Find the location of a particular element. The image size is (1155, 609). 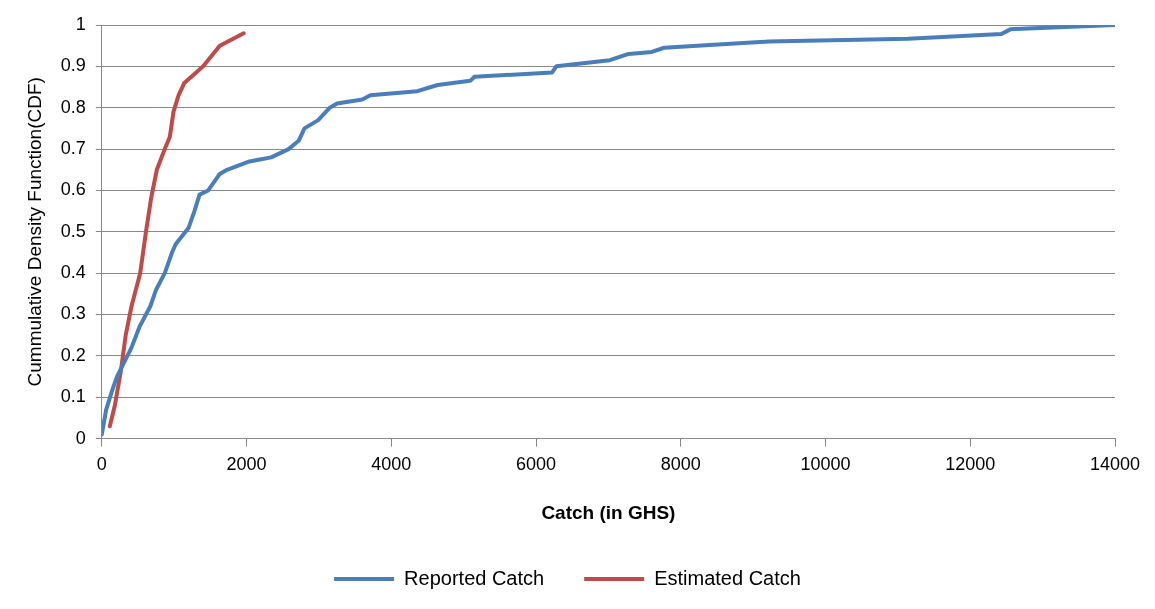

x-axis-title: Catch (in GHS) is located at coordinates (608, 512).